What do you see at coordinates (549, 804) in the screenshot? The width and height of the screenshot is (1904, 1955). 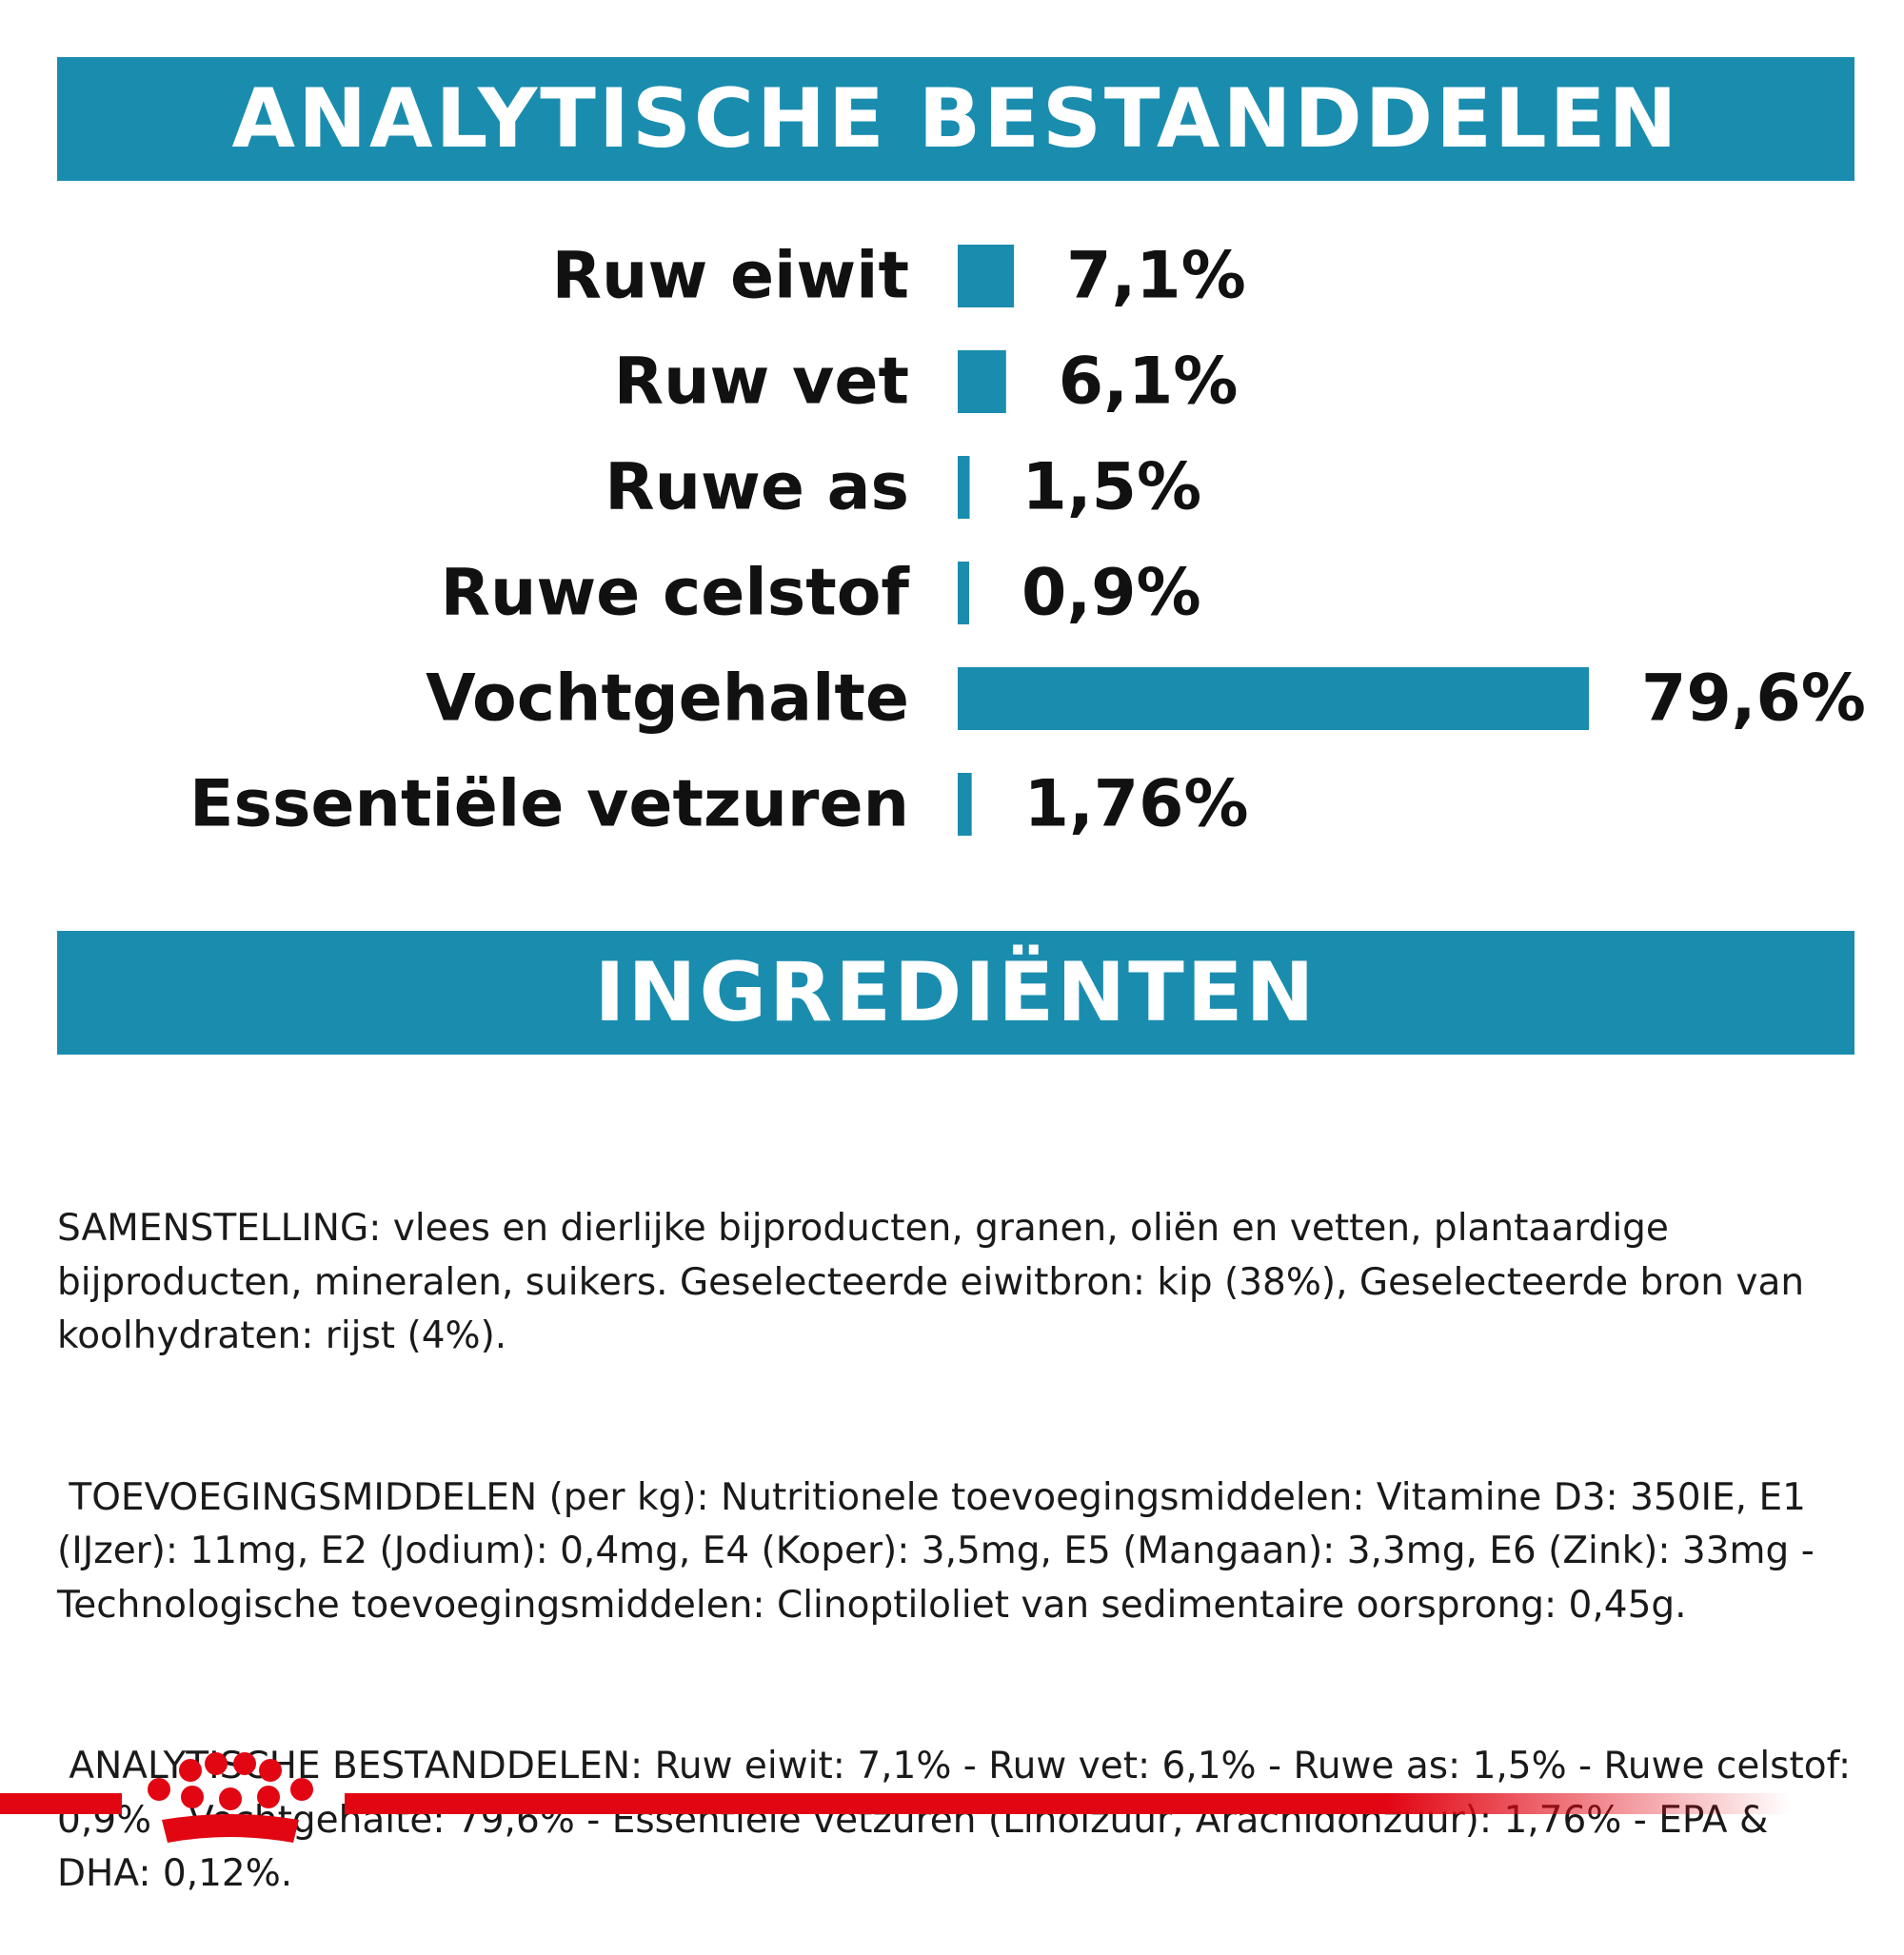 I see `category-label: Essentiële vetzuren` at bounding box center [549, 804].